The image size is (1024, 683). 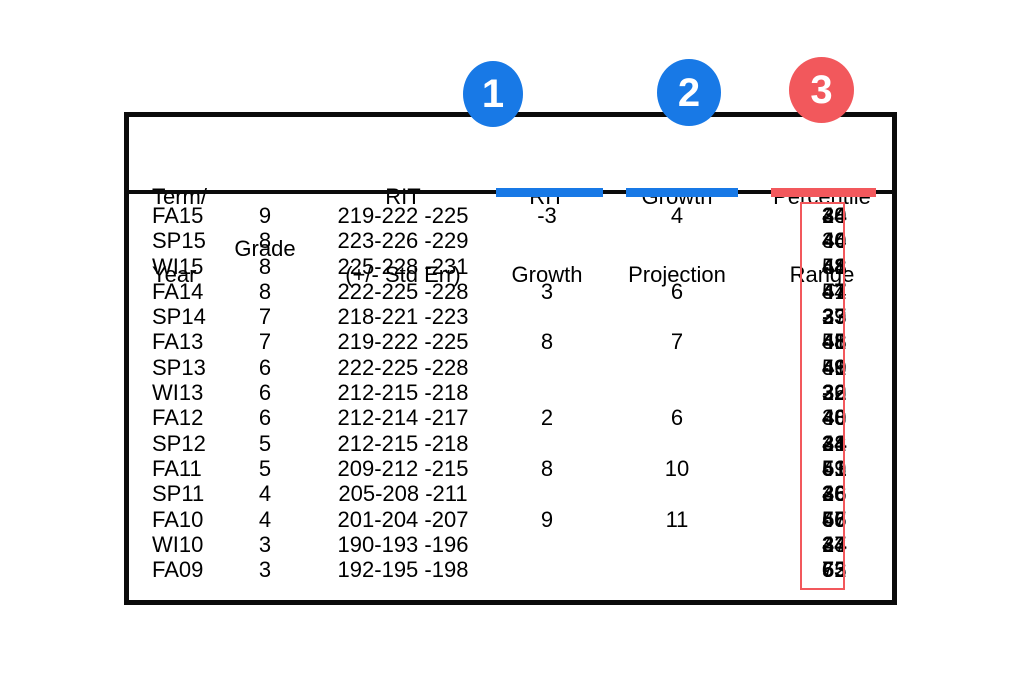 I want to click on percentile-range-cell: 27-34-43, so click(x=822, y=544).